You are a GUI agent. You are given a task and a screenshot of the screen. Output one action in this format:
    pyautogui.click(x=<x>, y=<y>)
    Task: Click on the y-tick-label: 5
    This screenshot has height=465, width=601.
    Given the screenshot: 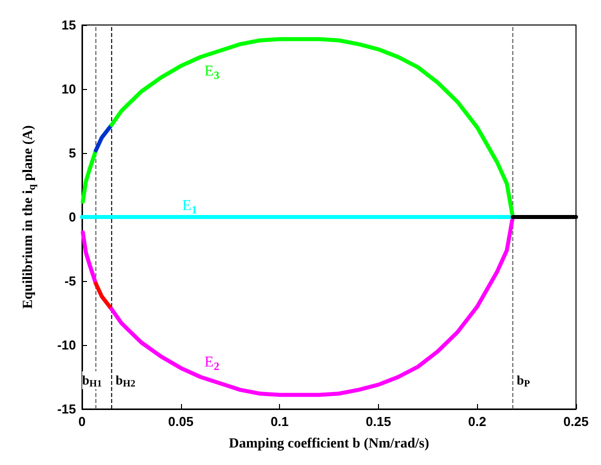 What is the action you would take?
    pyautogui.click(x=72, y=153)
    